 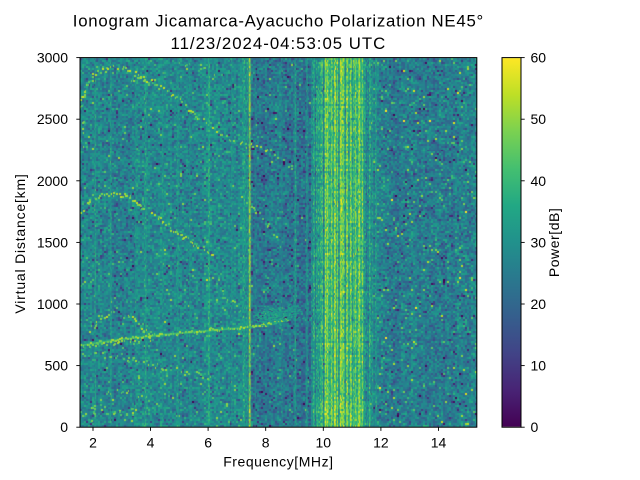 I want to click on svg-text: 8, so click(x=266, y=443).